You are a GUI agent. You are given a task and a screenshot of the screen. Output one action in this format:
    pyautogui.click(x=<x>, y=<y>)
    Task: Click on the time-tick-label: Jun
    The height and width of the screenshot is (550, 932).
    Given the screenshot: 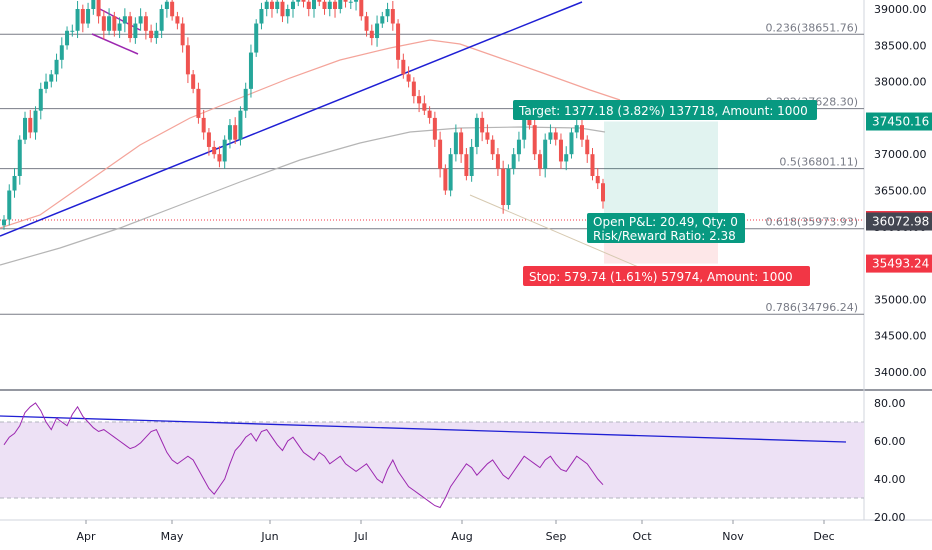 What is the action you would take?
    pyautogui.click(x=269, y=536)
    